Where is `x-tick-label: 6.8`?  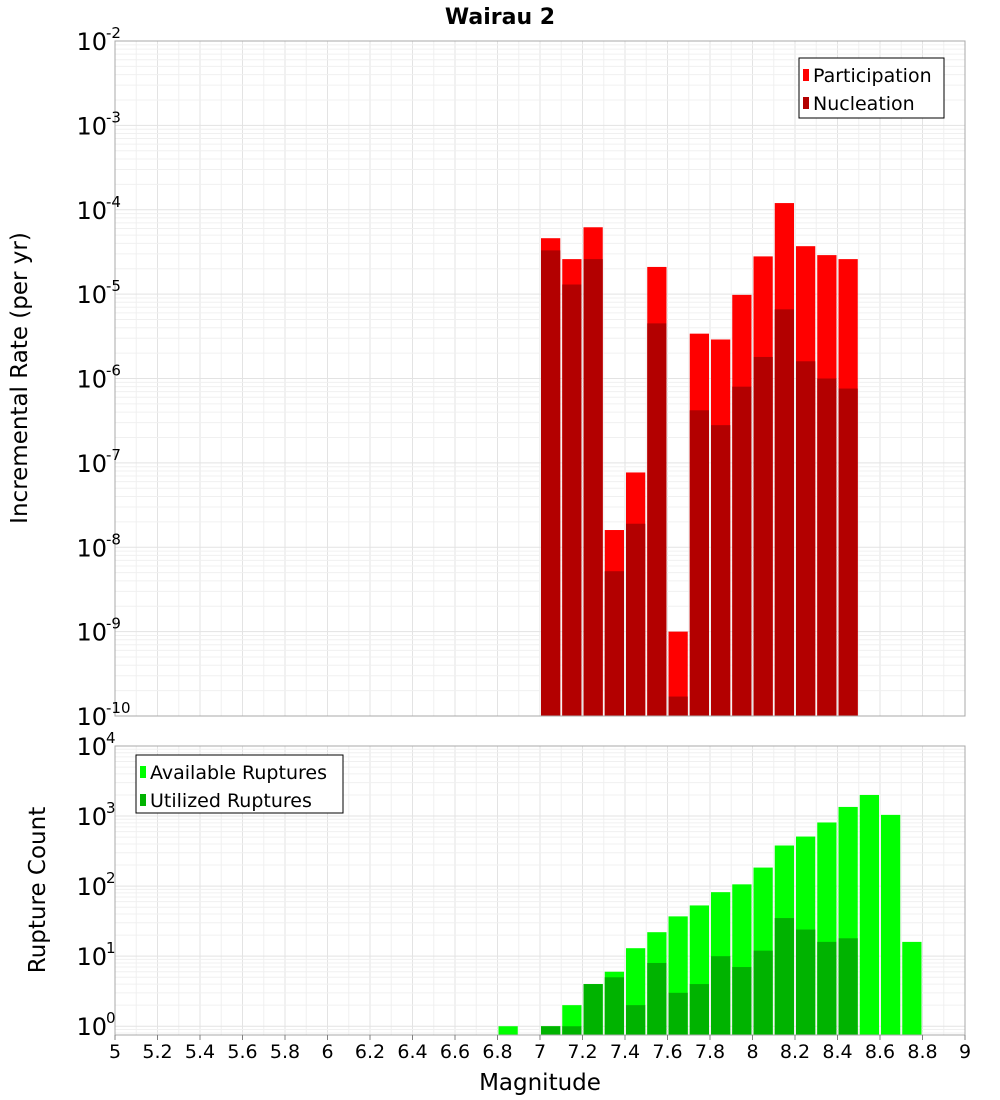 x-tick-label: 6.8 is located at coordinates (497, 1052).